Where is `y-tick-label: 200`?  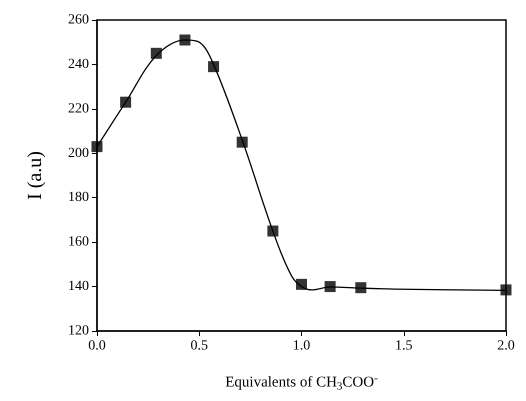
y-tick-label: 200 is located at coordinates (78, 153).